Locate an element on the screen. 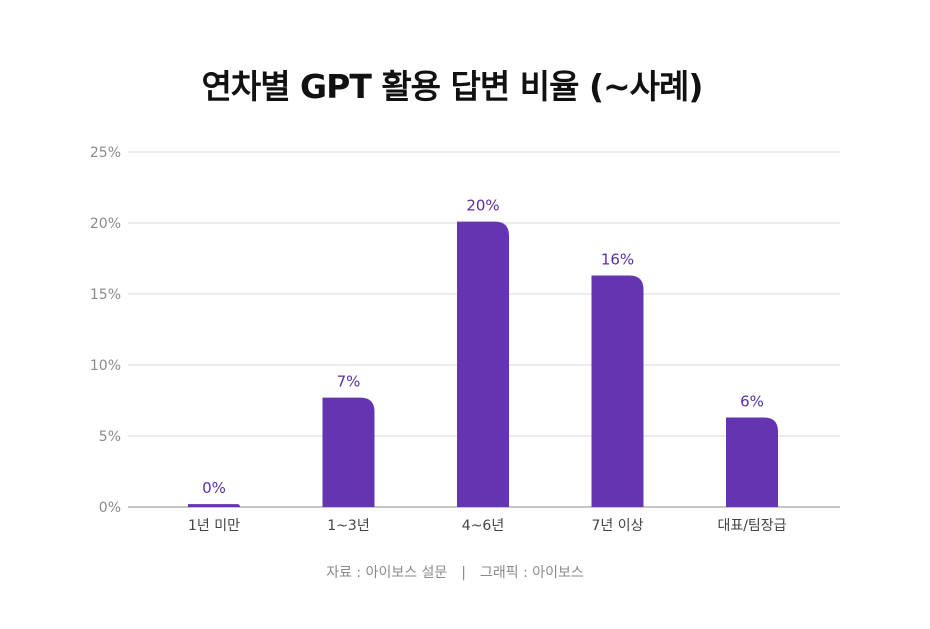 The image size is (930, 629). data-label: 20% is located at coordinates (482, 206).